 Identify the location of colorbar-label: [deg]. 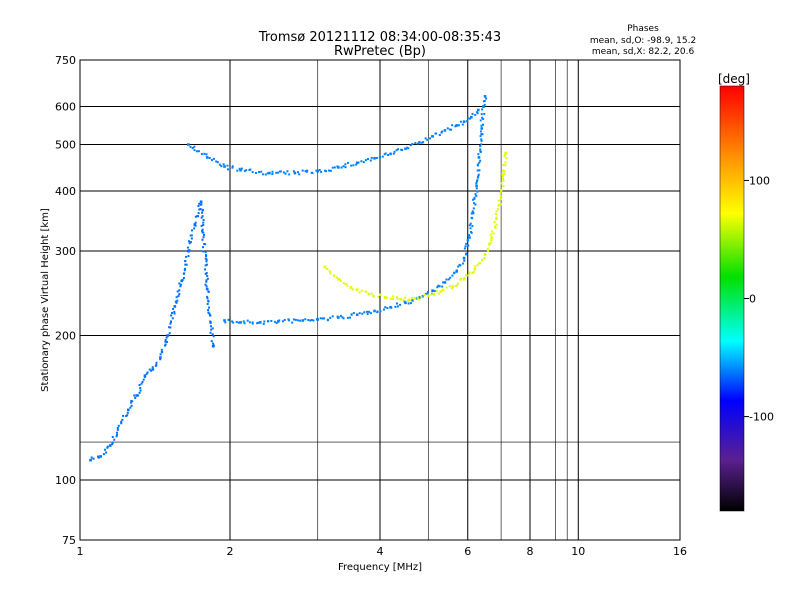
(734, 79).